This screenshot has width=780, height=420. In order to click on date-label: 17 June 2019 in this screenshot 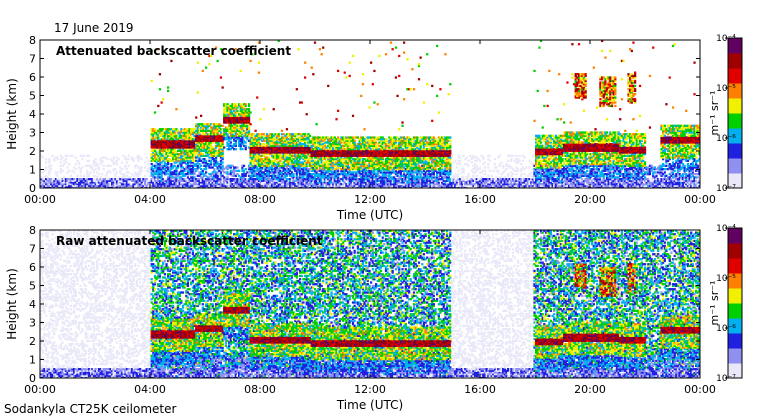, I will do `click(94, 28)`.